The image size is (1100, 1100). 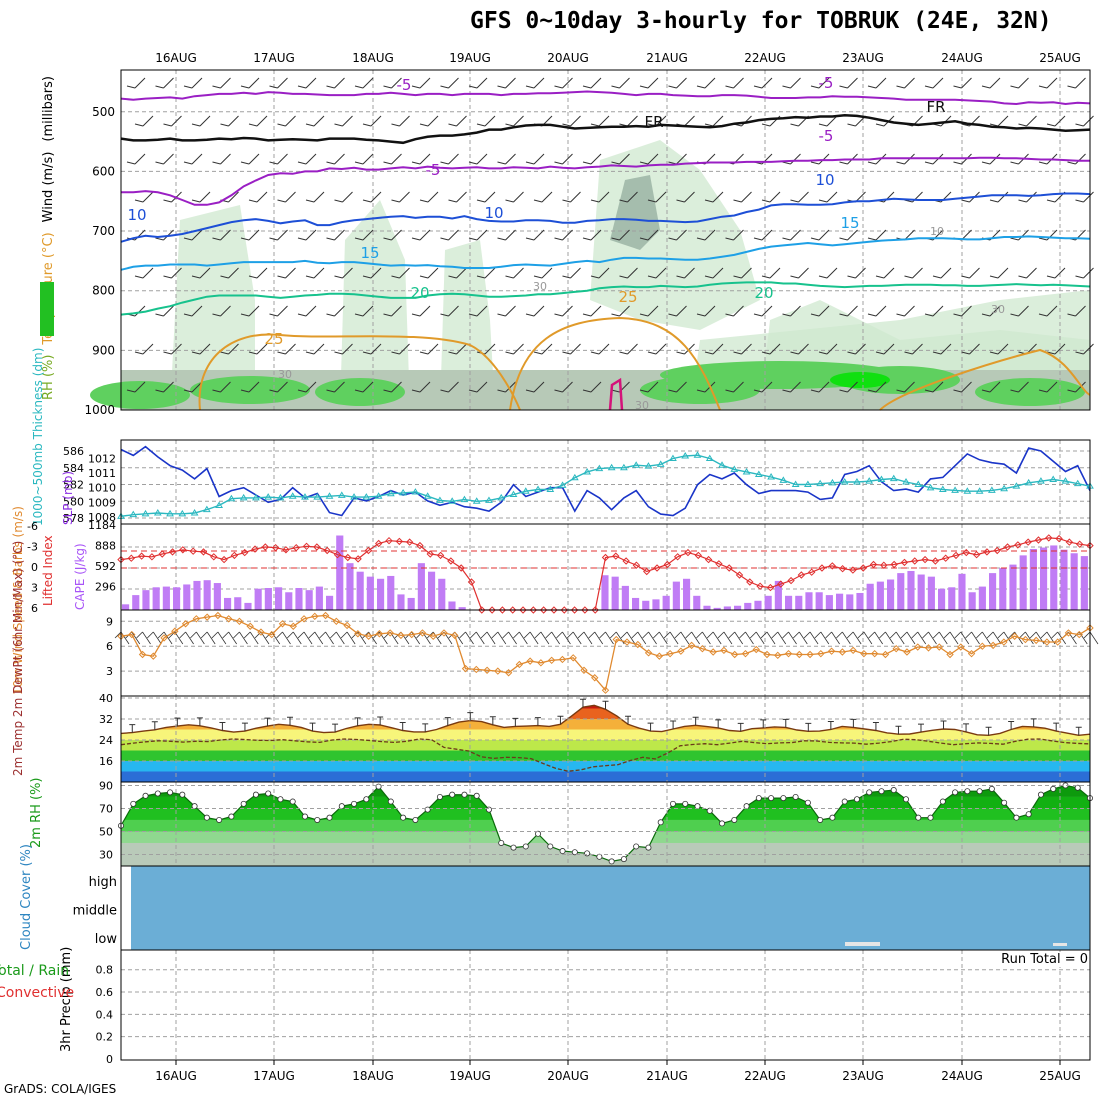 What do you see at coordinates (32, 526) in the screenshot?
I see `li-tick--6: -6` at bounding box center [32, 526].